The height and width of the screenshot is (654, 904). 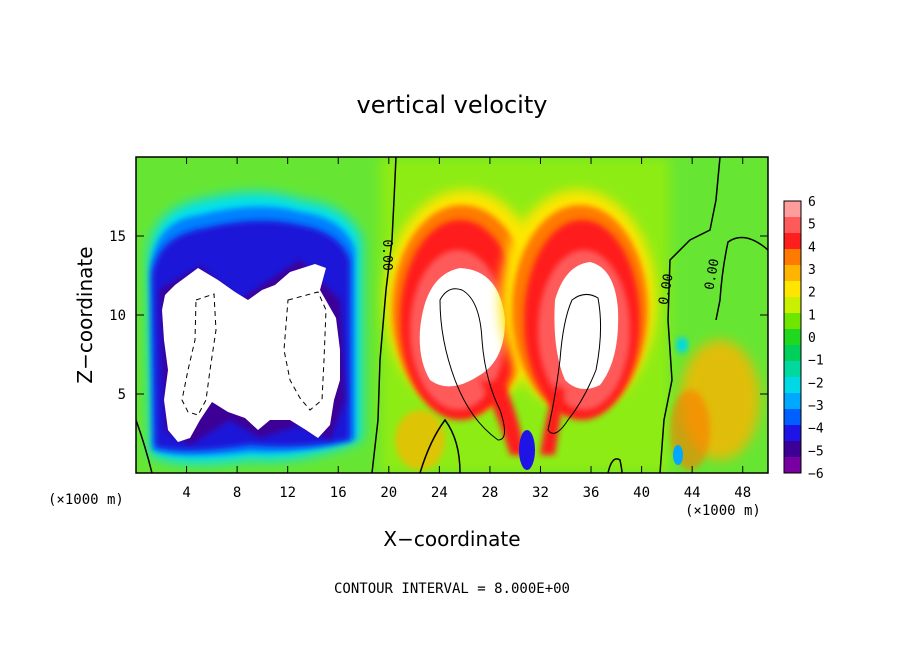 I want to click on contour-interval-note: CONTOUR INTERVAL = 8.000E+00, so click(x=452, y=589).